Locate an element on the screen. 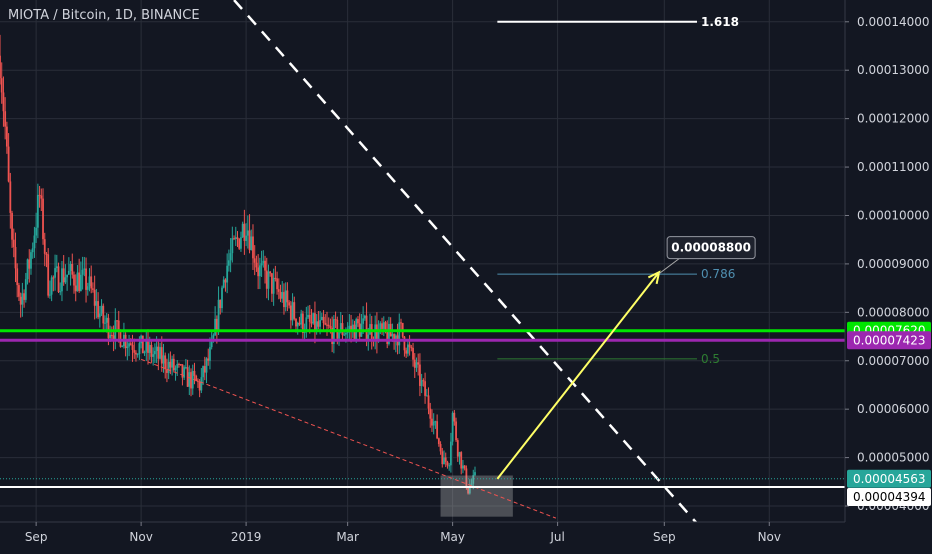 The image size is (932, 554). annotation-pointer is located at coordinates (669, 266).